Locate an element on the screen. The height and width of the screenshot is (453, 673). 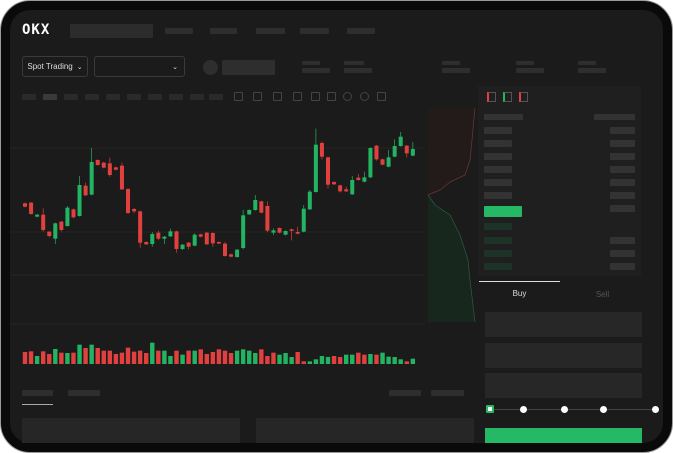
amount-input is located at coordinates (563, 355).